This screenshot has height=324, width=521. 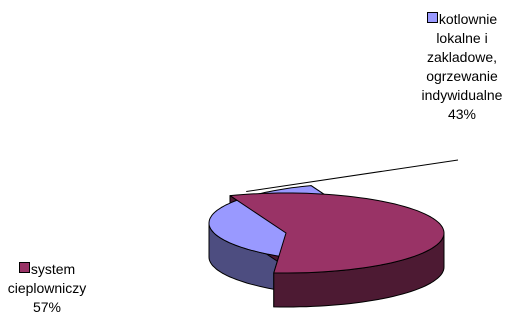 What do you see at coordinates (53, 269) in the screenshot?
I see `slice-label-line: system` at bounding box center [53, 269].